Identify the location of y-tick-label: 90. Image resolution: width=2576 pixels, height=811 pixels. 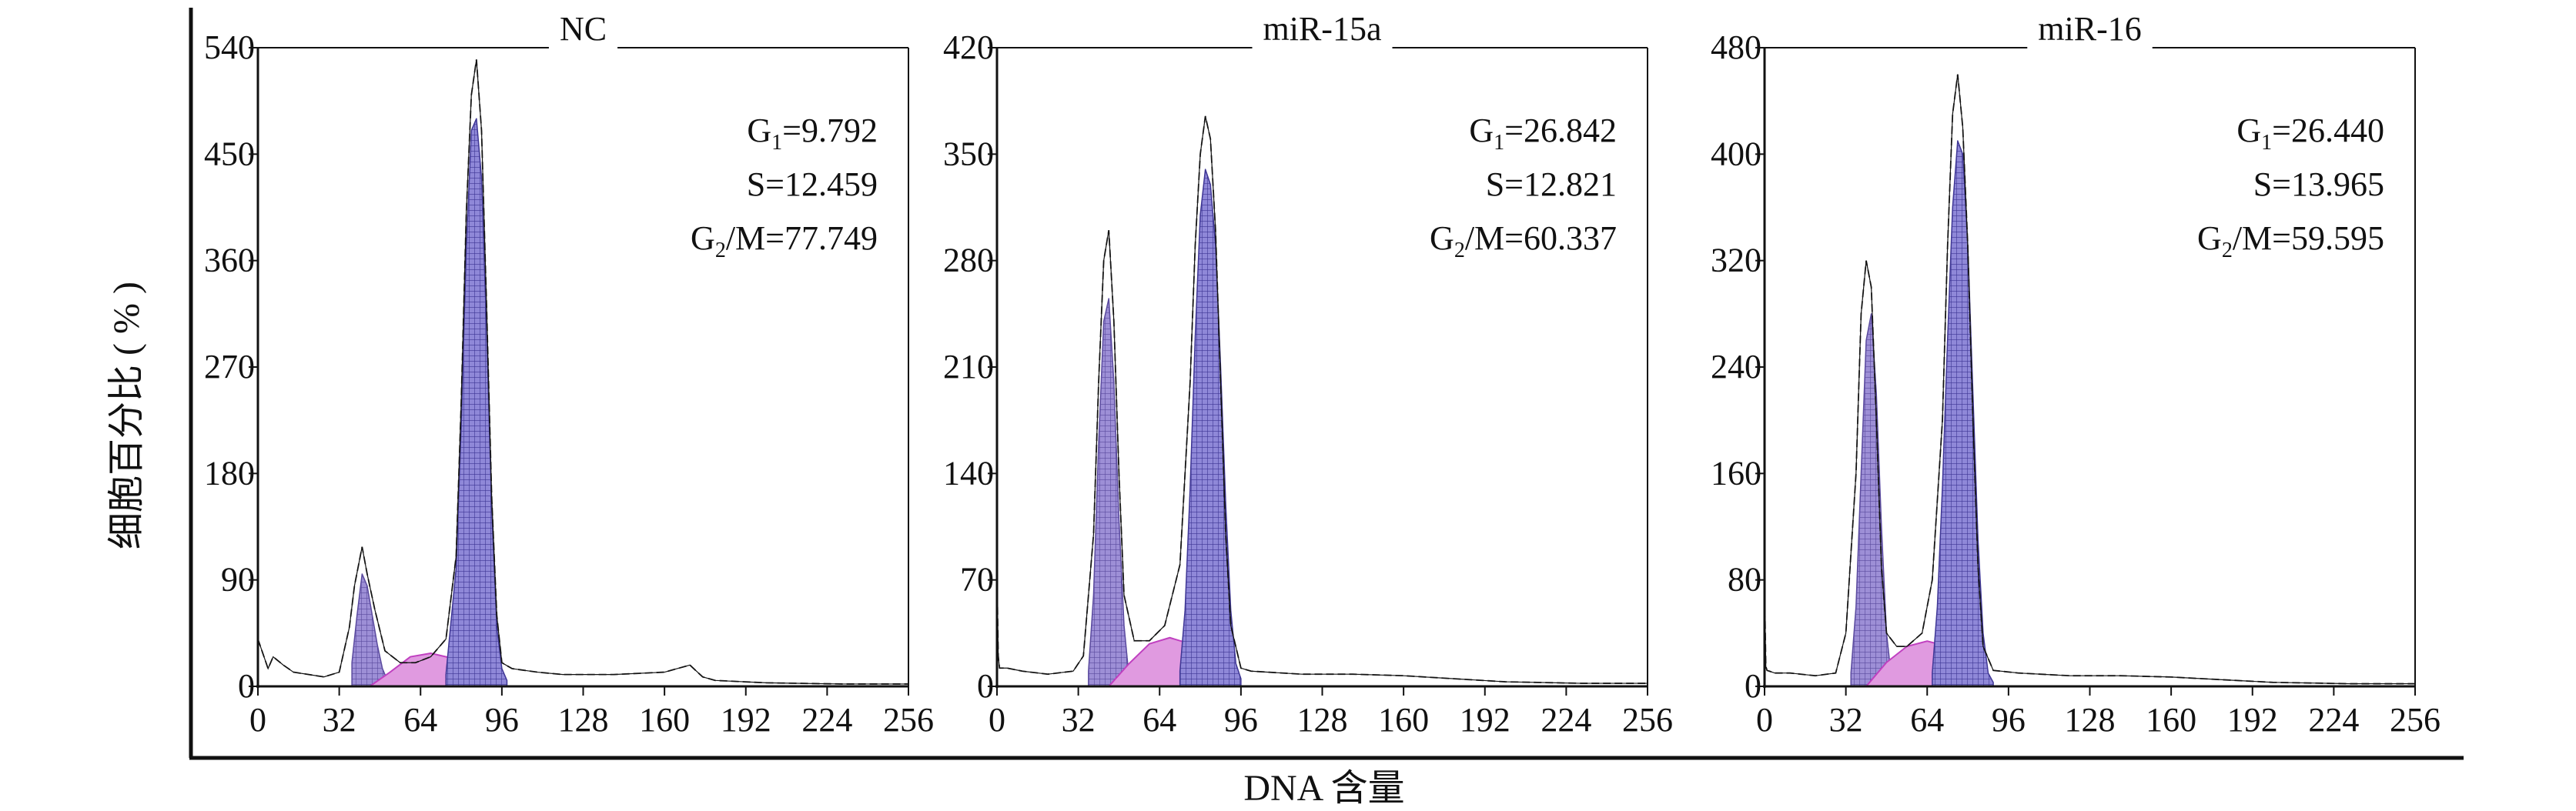
(238, 580).